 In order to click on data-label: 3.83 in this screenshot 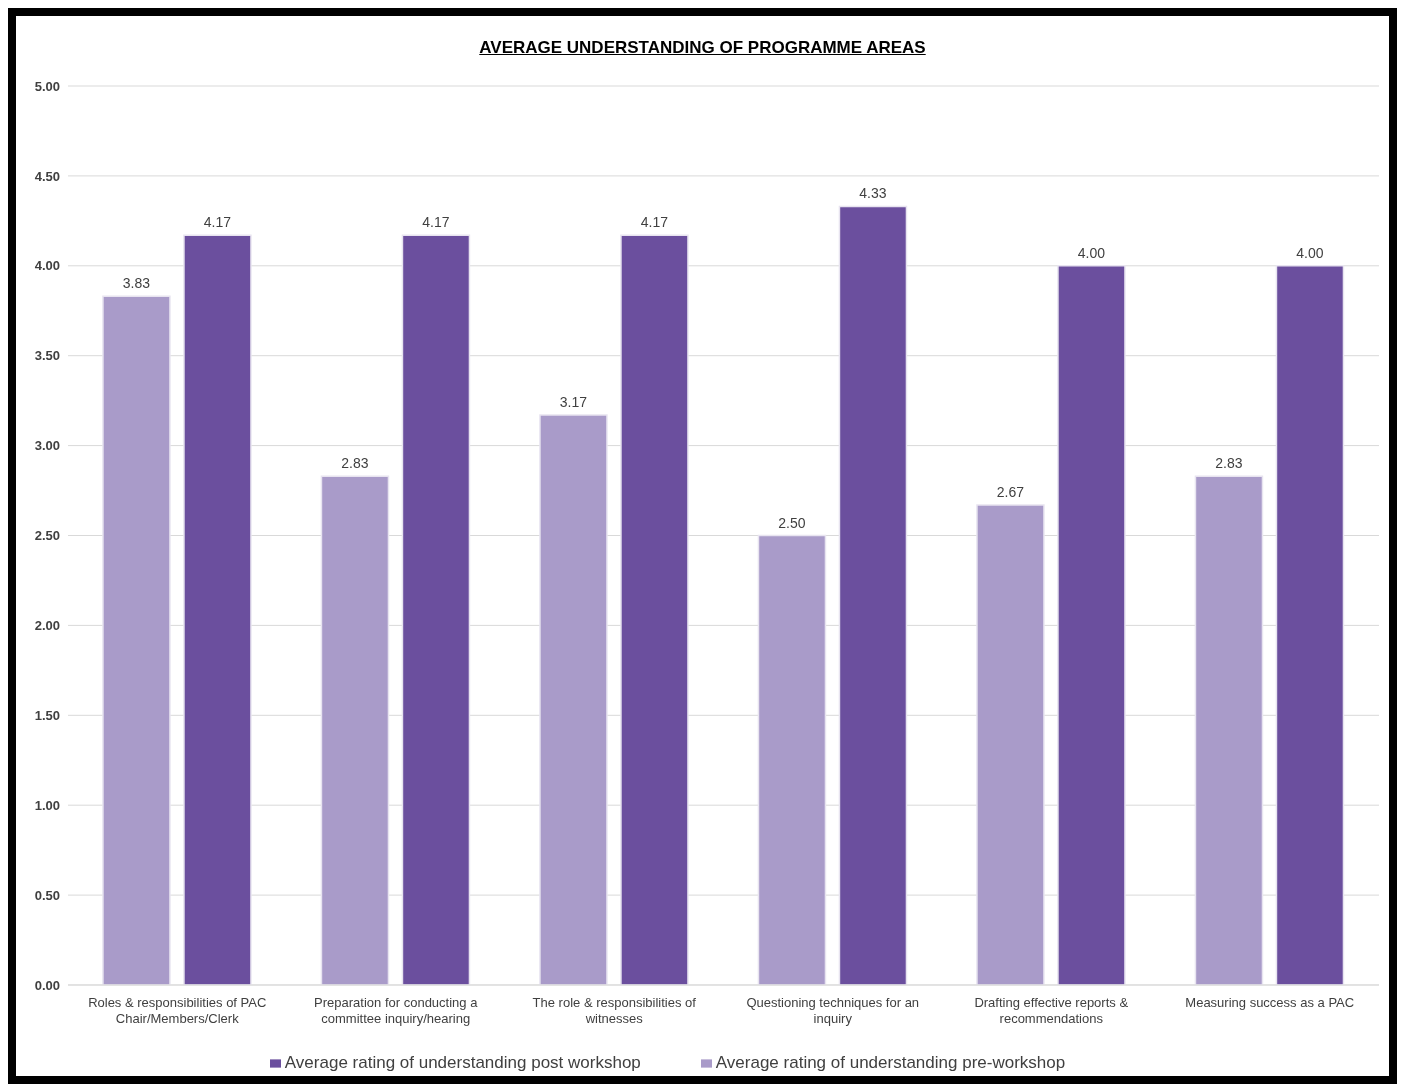, I will do `click(136, 283)`.